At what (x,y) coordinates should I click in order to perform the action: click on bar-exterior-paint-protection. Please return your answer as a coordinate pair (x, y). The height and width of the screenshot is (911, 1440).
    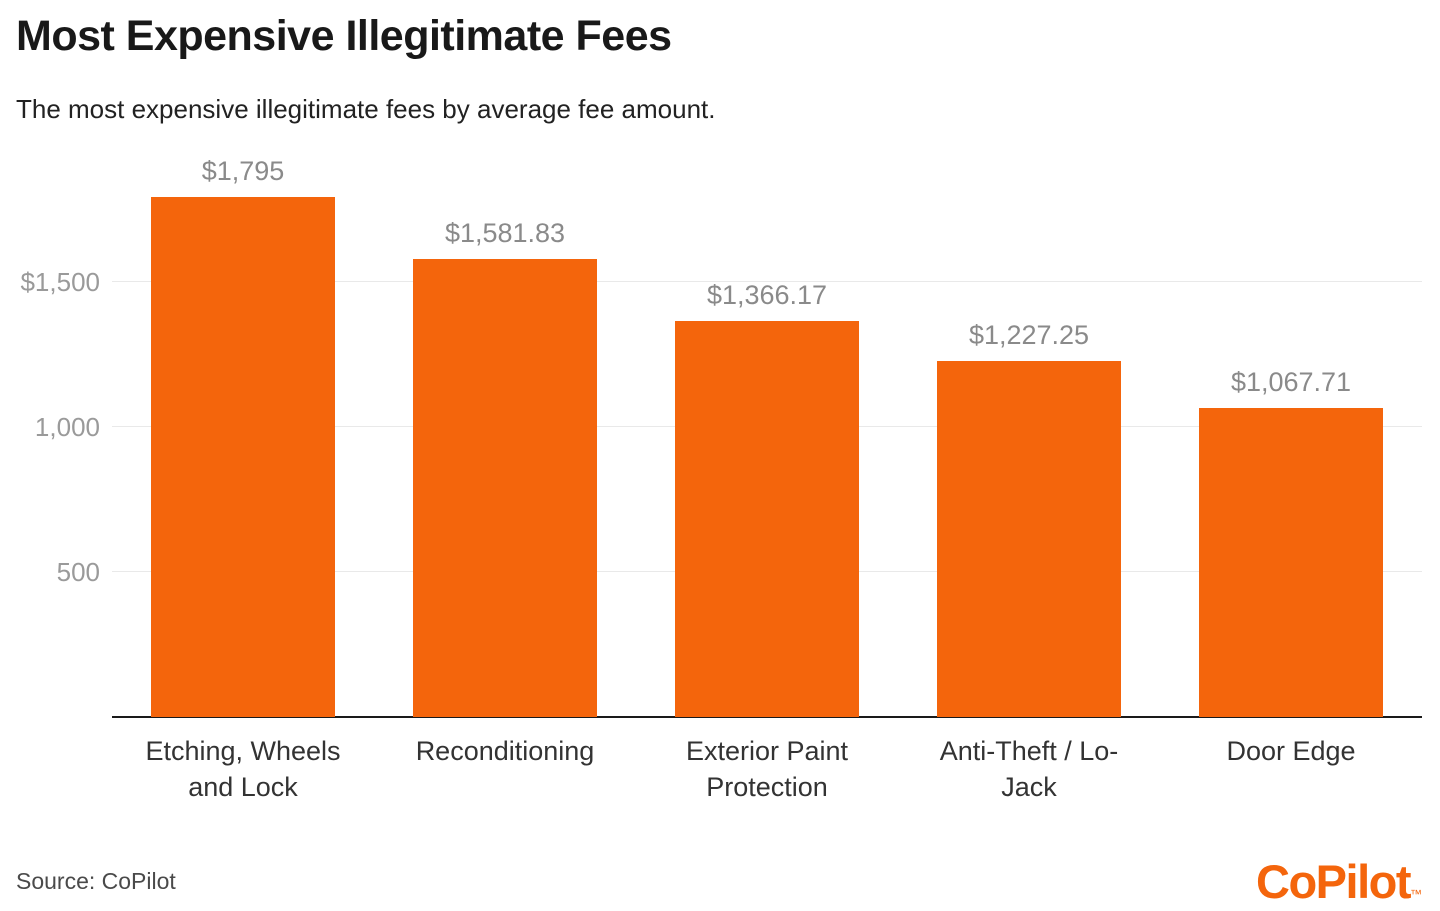
    Looking at the image, I should click on (767, 519).